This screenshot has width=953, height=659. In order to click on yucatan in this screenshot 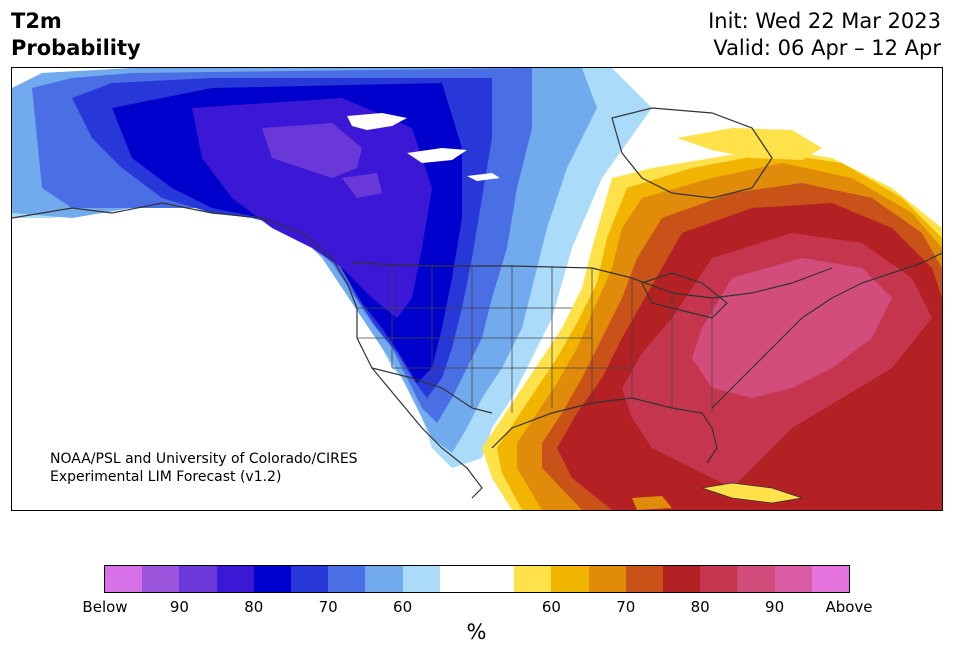, I will do `click(652, 503)`.